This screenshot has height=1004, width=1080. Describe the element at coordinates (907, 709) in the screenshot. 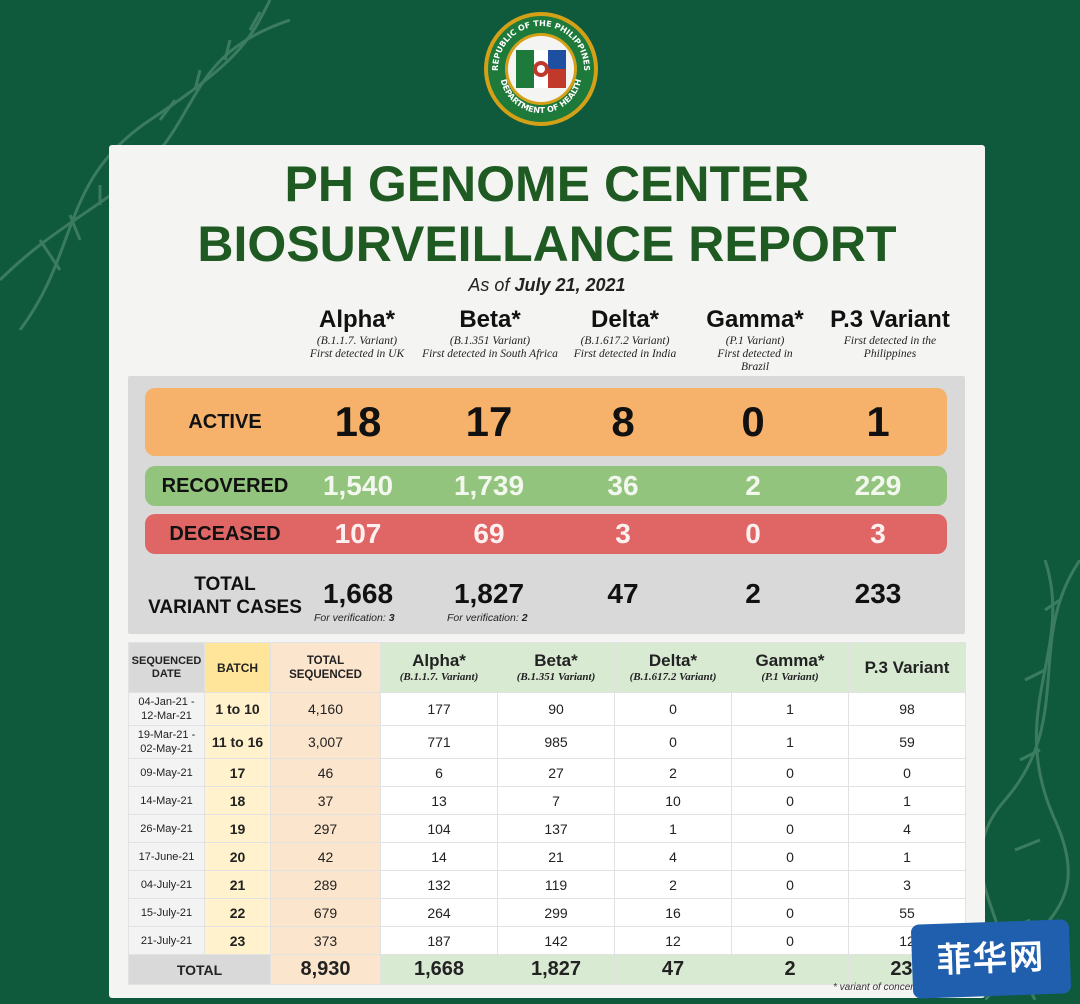

I see `cell-p3: 98` at that location.